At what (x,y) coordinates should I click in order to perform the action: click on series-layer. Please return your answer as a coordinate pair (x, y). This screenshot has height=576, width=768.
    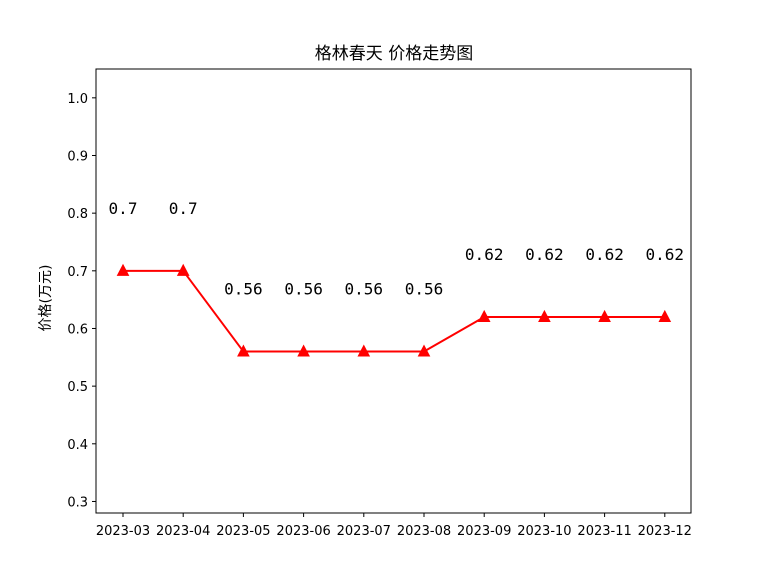
    Looking at the image, I should click on (394, 310).